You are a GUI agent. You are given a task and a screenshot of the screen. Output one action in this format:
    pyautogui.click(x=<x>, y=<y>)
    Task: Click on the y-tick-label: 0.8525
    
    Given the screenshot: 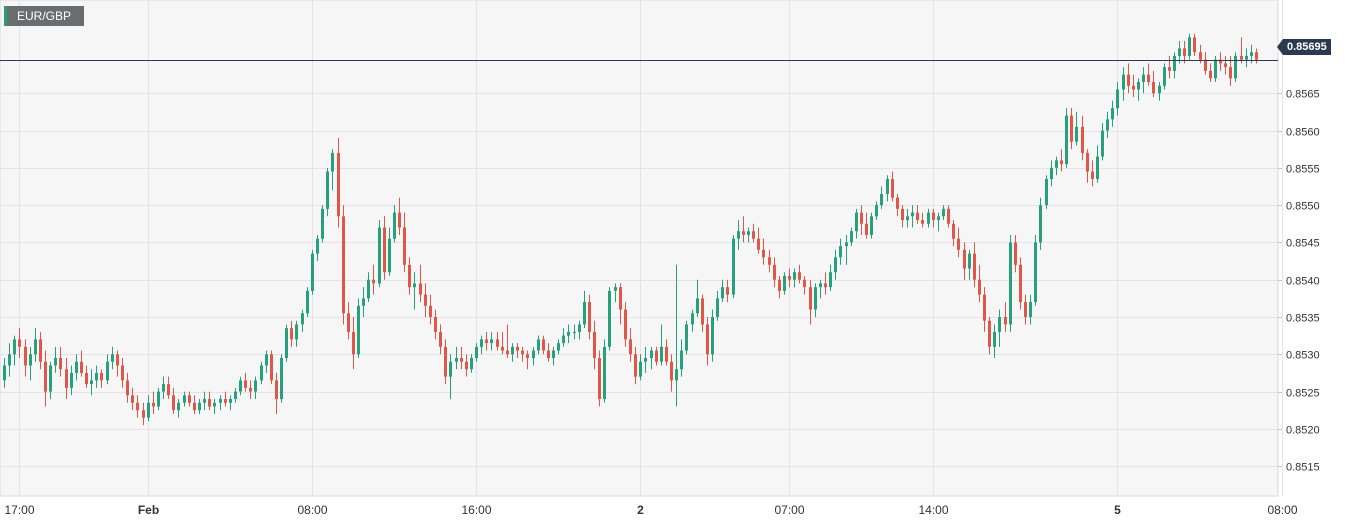 What is the action you would take?
    pyautogui.click(x=1303, y=394)
    